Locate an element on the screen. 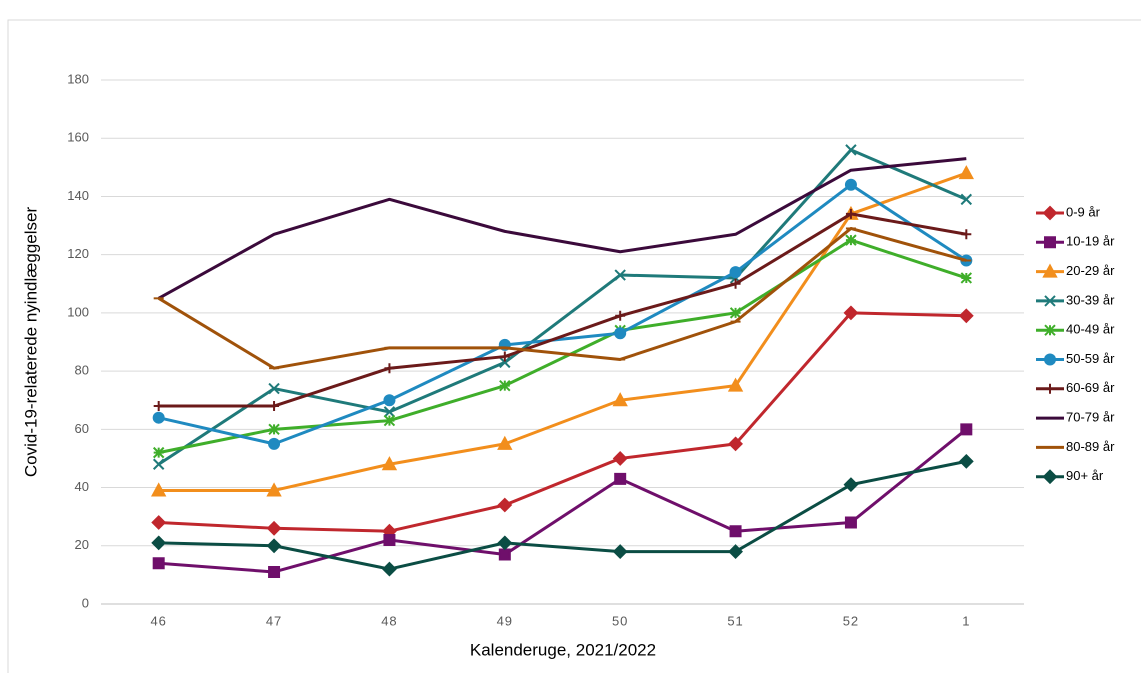  x-tick-label: 46 is located at coordinates (158, 620).